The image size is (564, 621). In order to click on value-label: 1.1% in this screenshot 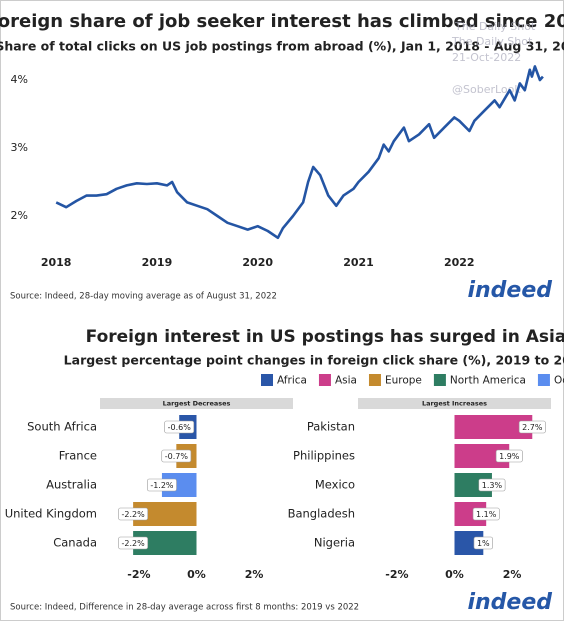, I will do `click(486, 514)`.